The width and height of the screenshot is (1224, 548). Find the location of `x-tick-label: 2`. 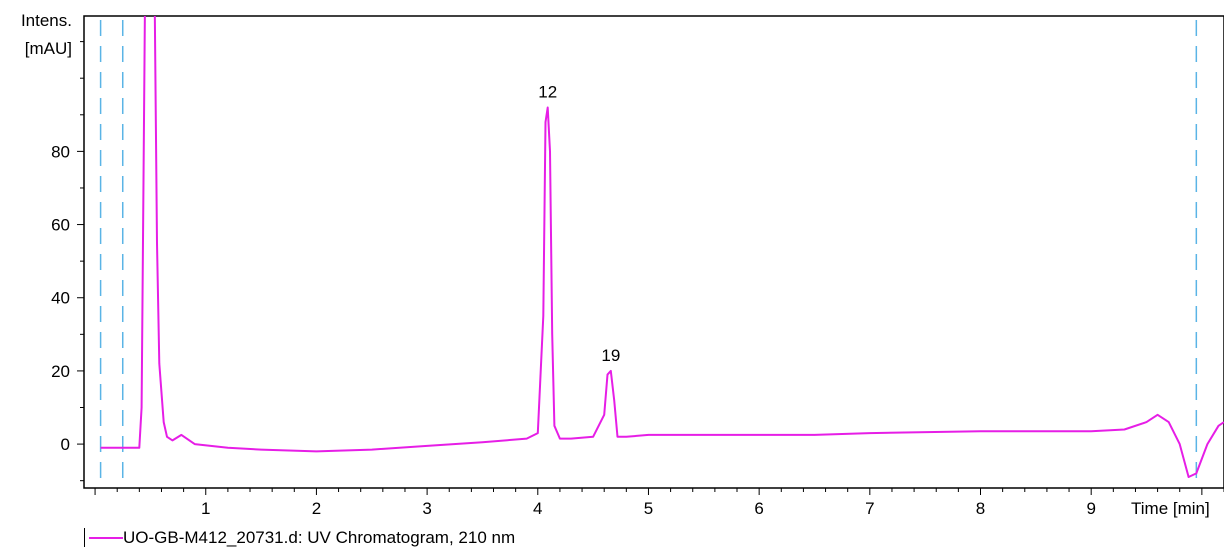

x-tick-label: 2 is located at coordinates (316, 508).